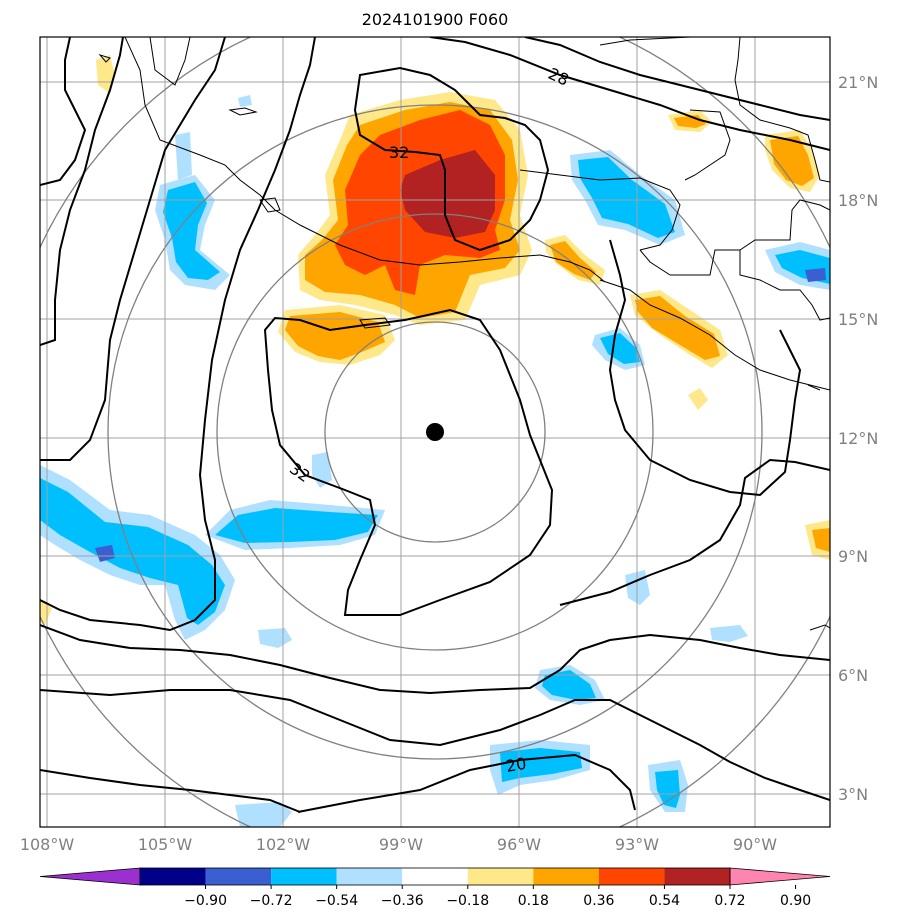  I want to click on colorbar-extend-high, so click(780, 876).